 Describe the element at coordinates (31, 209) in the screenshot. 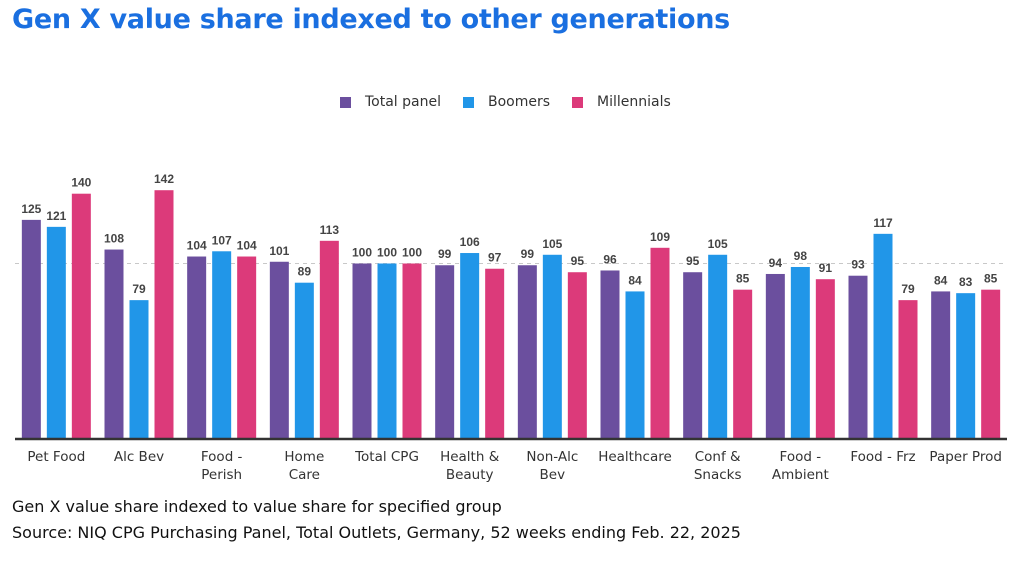

I see `data-label-total-panel: 125` at that location.